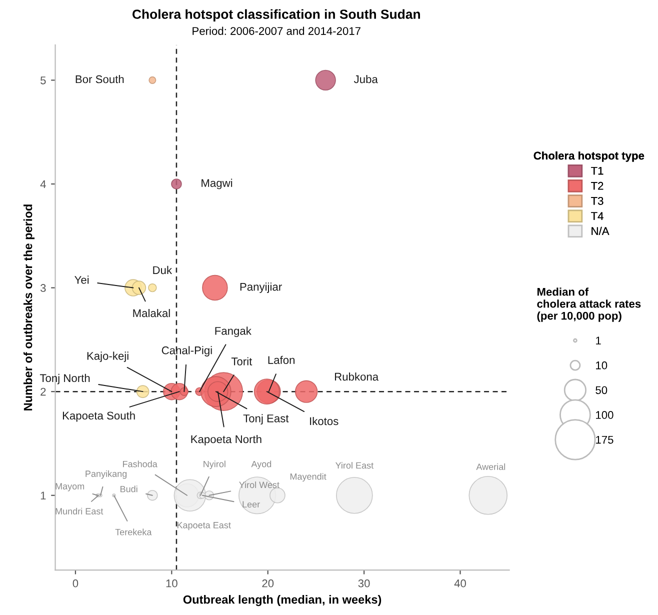 The image size is (658, 615). I want to click on legend-label: T4, so click(597, 216).